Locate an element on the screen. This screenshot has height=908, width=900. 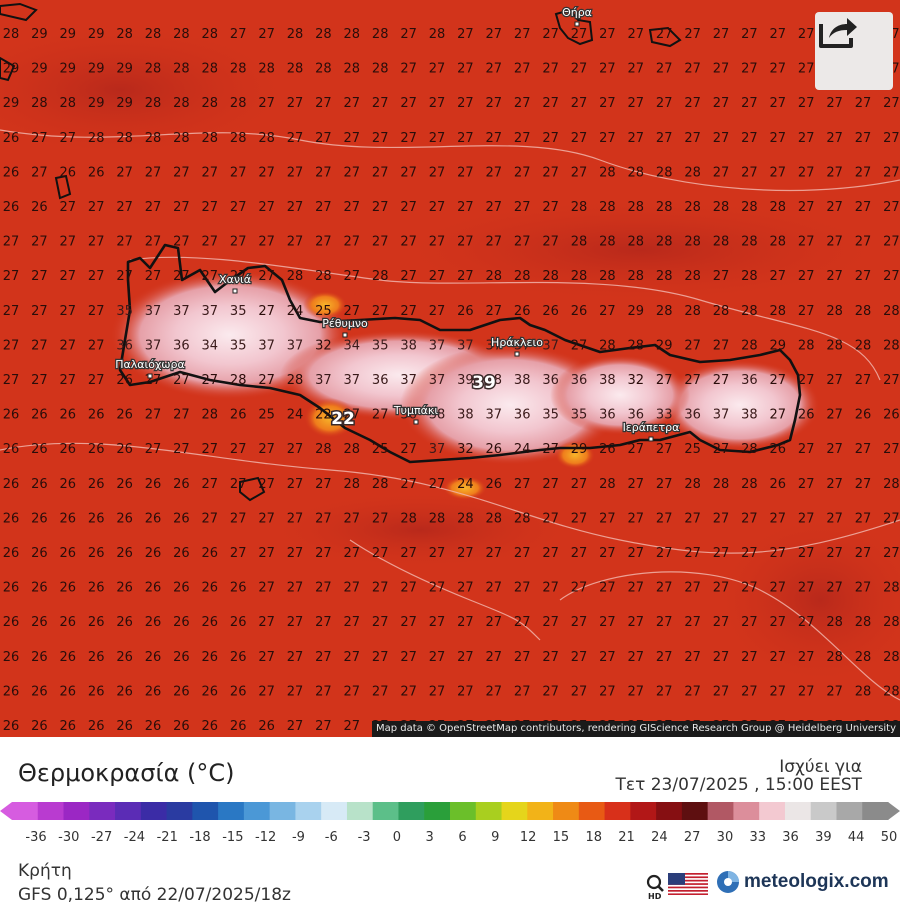
scale-arrow-left is located at coordinates (6, 811).